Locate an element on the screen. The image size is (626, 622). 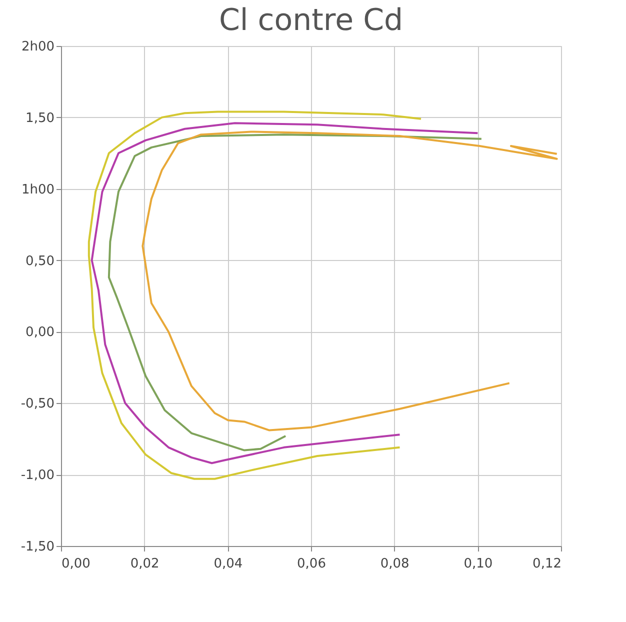
x-tick-label: 0,10 is located at coordinates (478, 564).